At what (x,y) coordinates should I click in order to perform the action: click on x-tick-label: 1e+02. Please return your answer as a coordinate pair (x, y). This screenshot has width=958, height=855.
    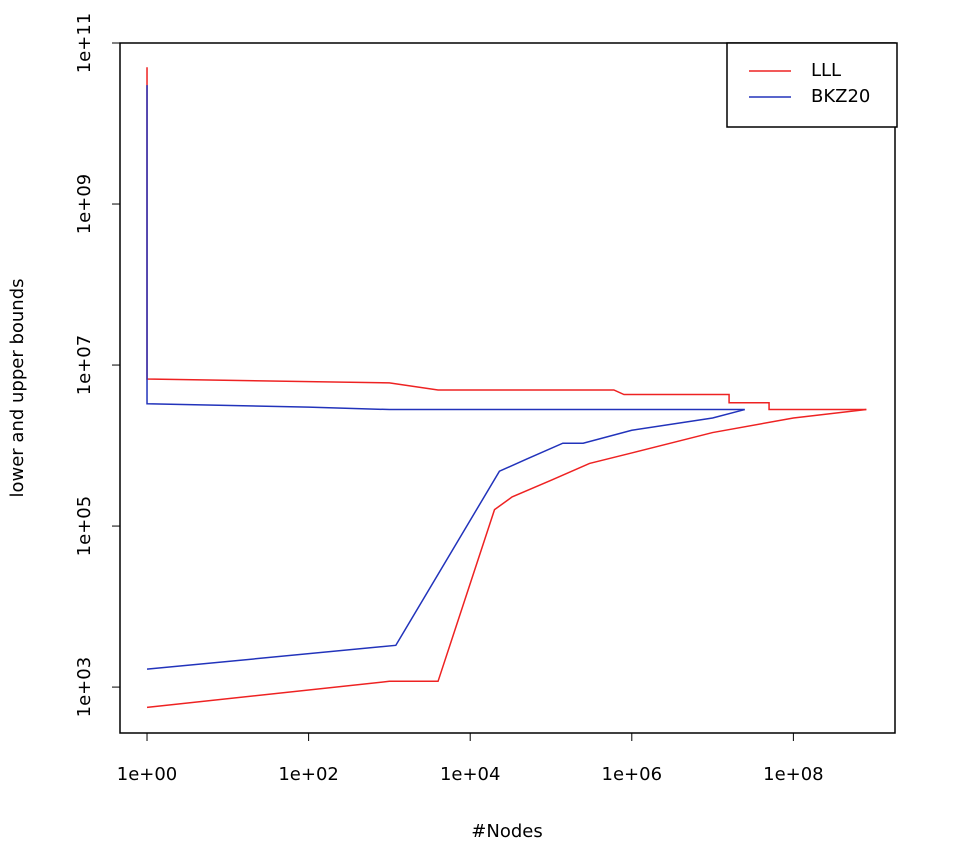
    Looking at the image, I should click on (308, 774).